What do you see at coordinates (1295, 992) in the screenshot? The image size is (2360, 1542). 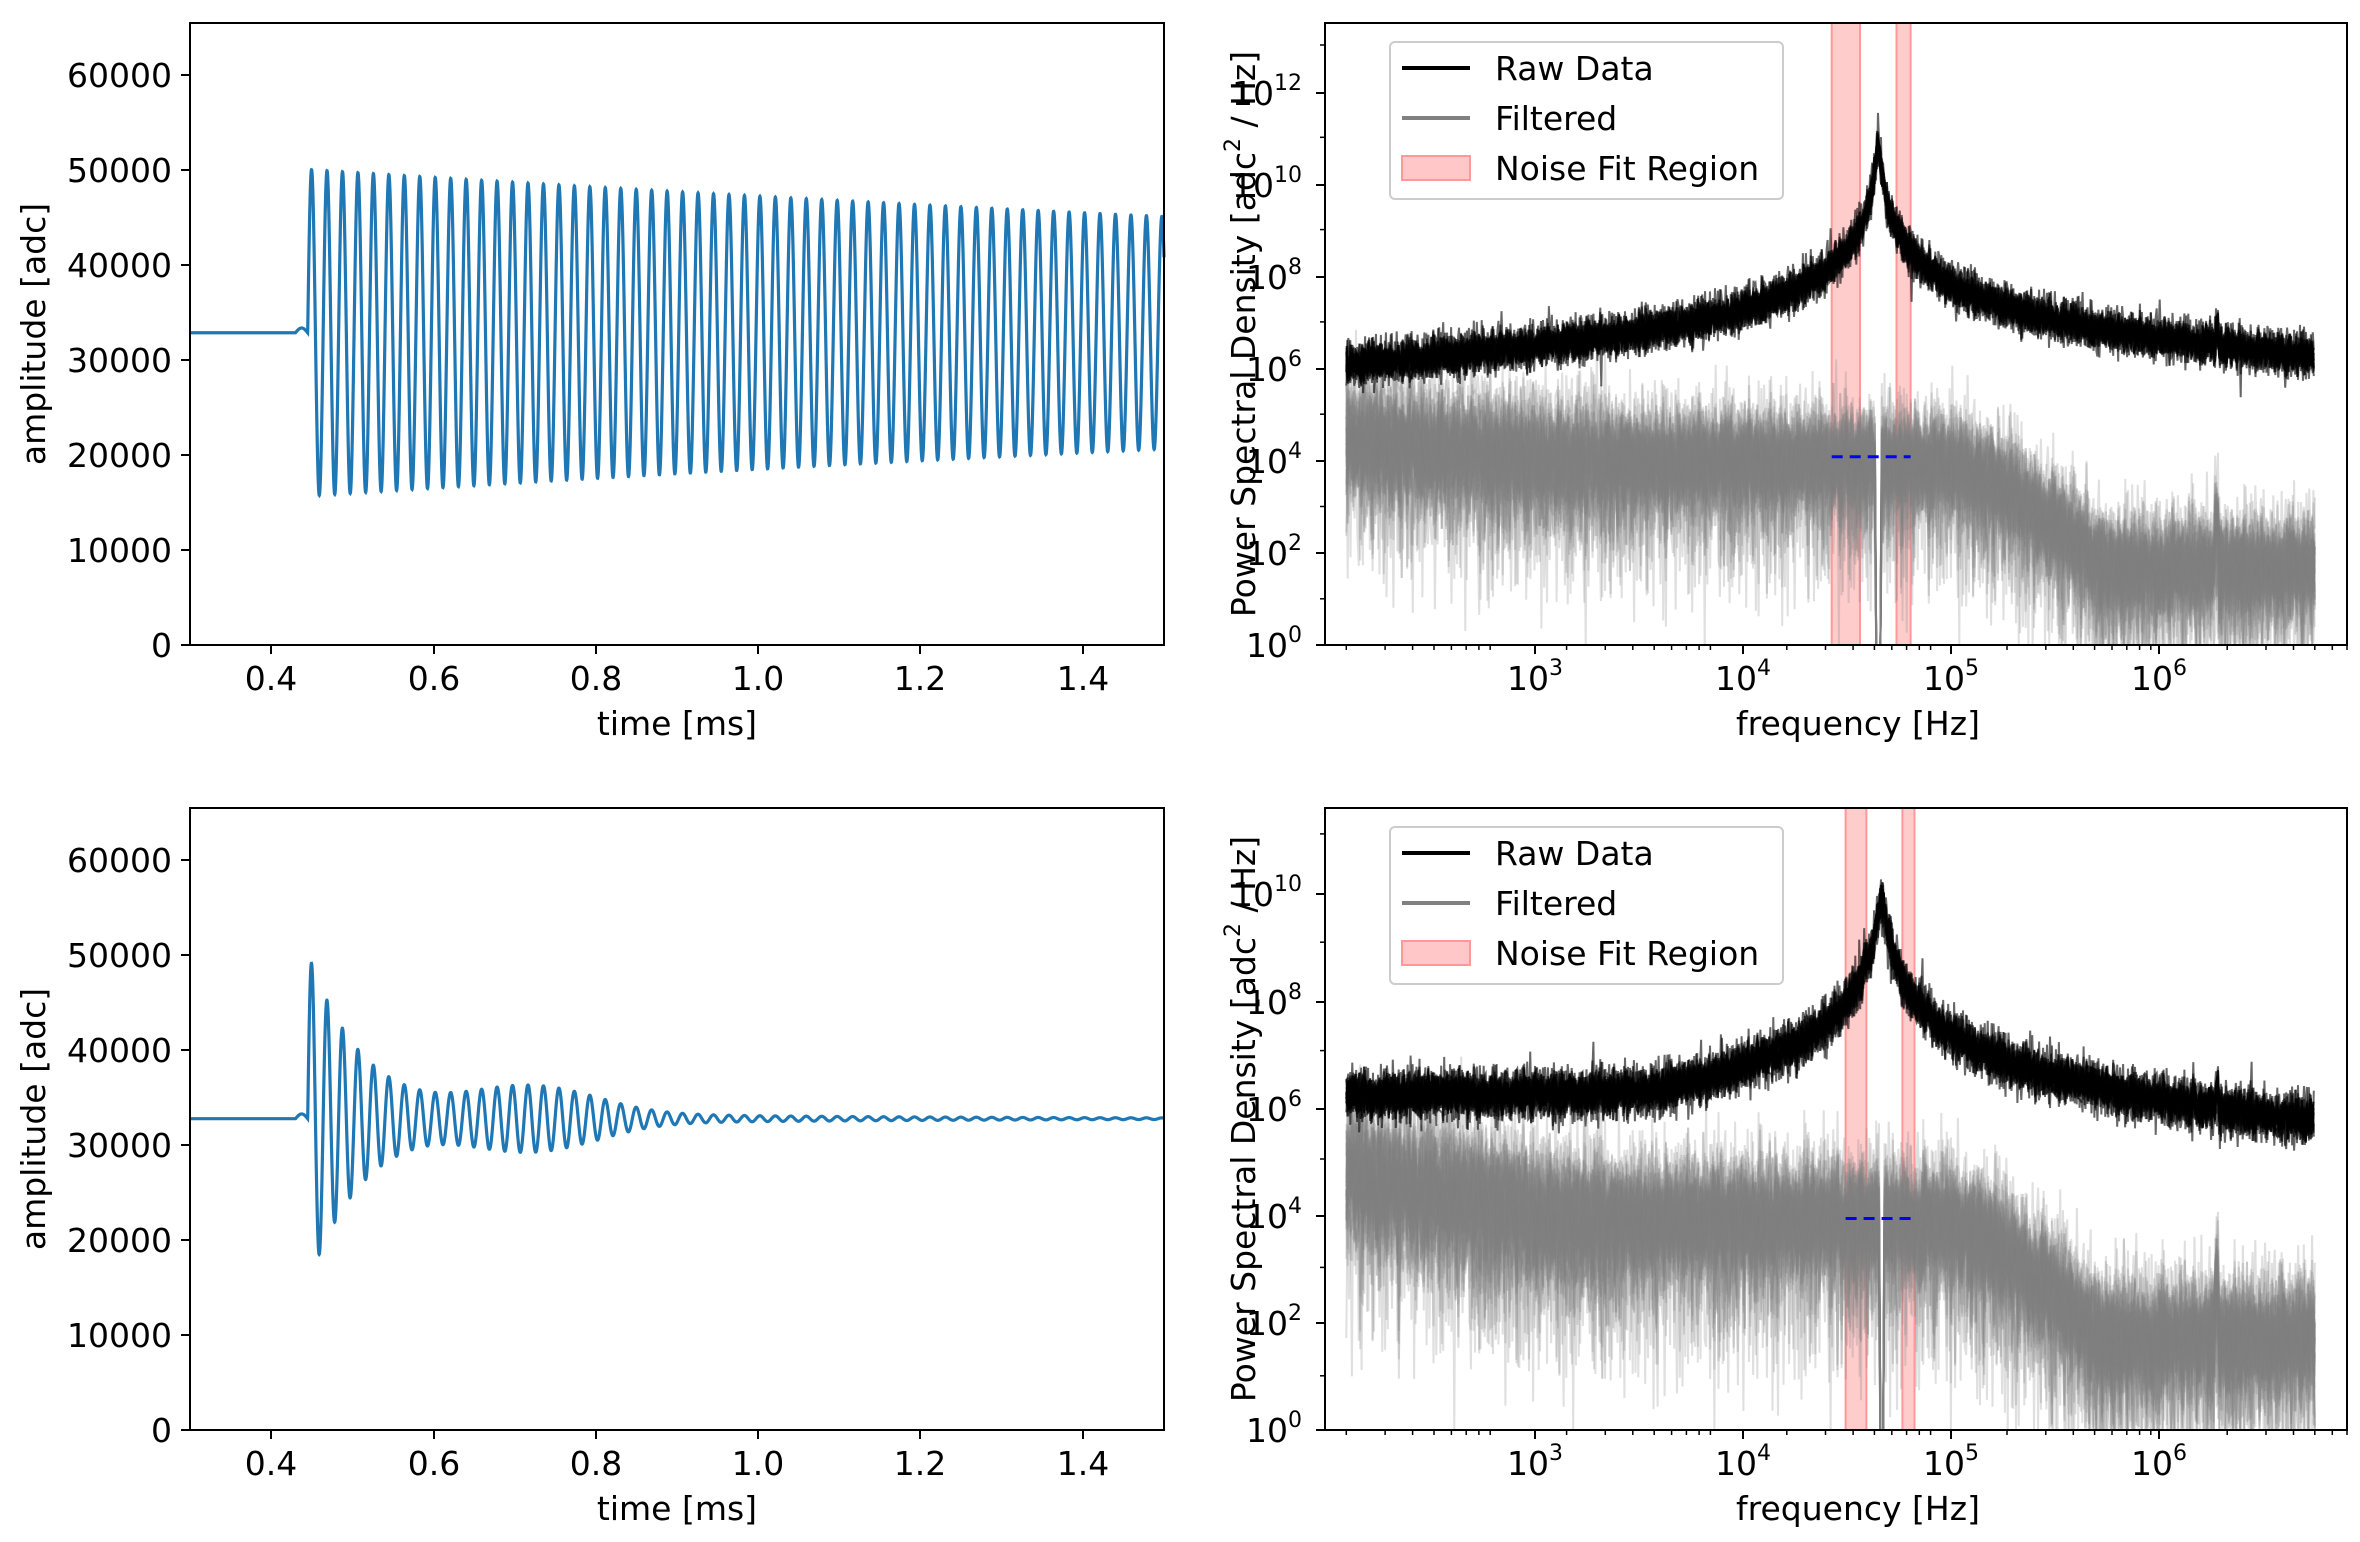 I see `tick-exponent: 8` at bounding box center [1295, 992].